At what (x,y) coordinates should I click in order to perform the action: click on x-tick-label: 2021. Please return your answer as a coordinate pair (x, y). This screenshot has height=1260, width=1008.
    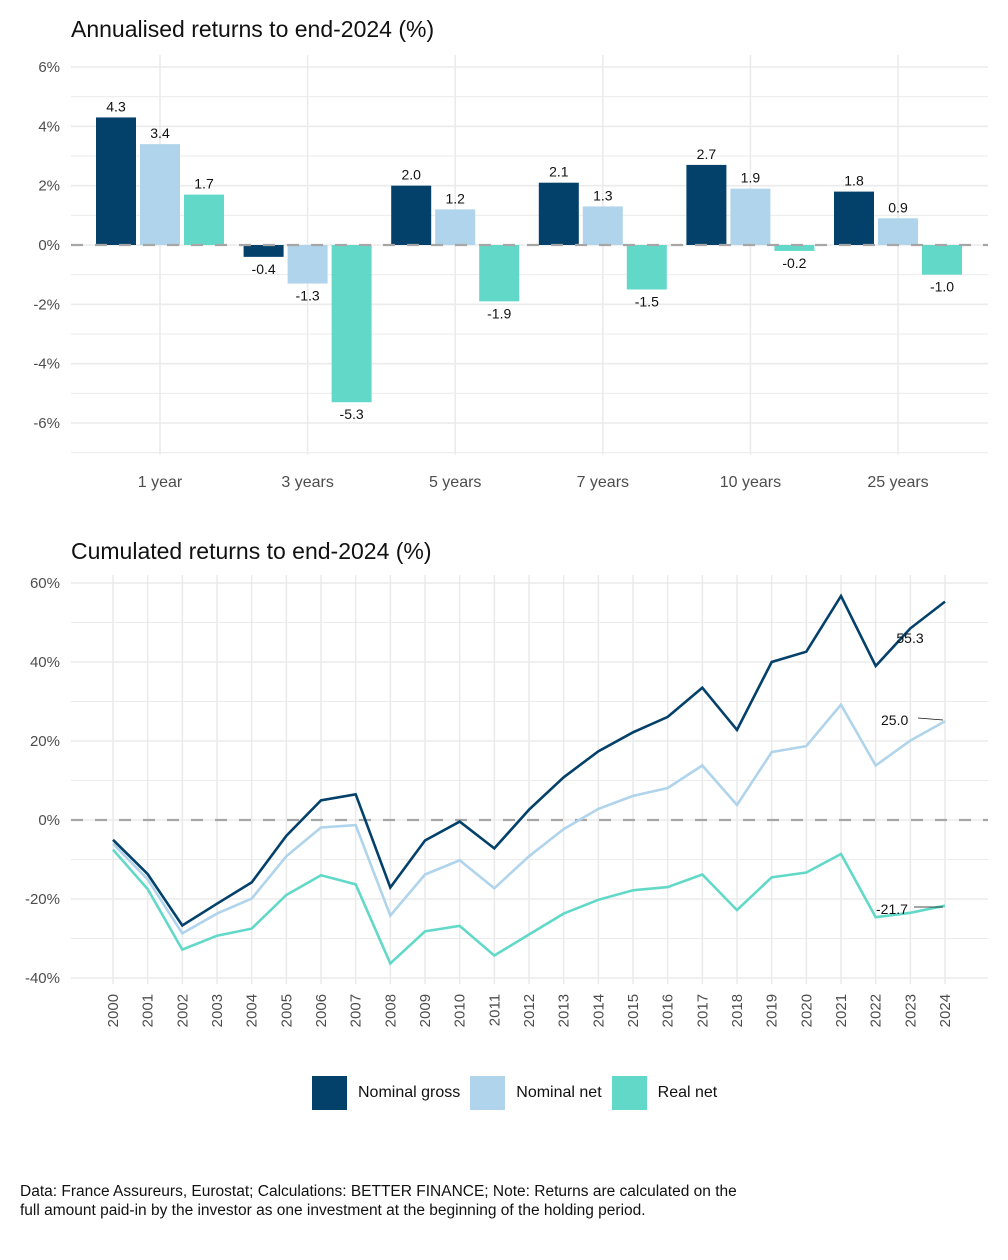
    Looking at the image, I should click on (841, 1010).